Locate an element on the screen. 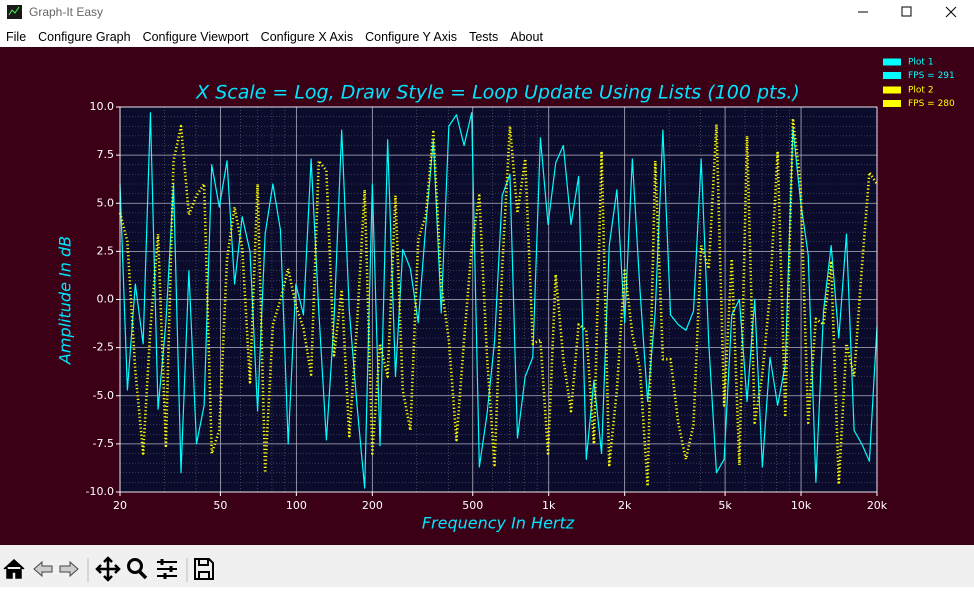  zoom-button is located at coordinates (135, 566).